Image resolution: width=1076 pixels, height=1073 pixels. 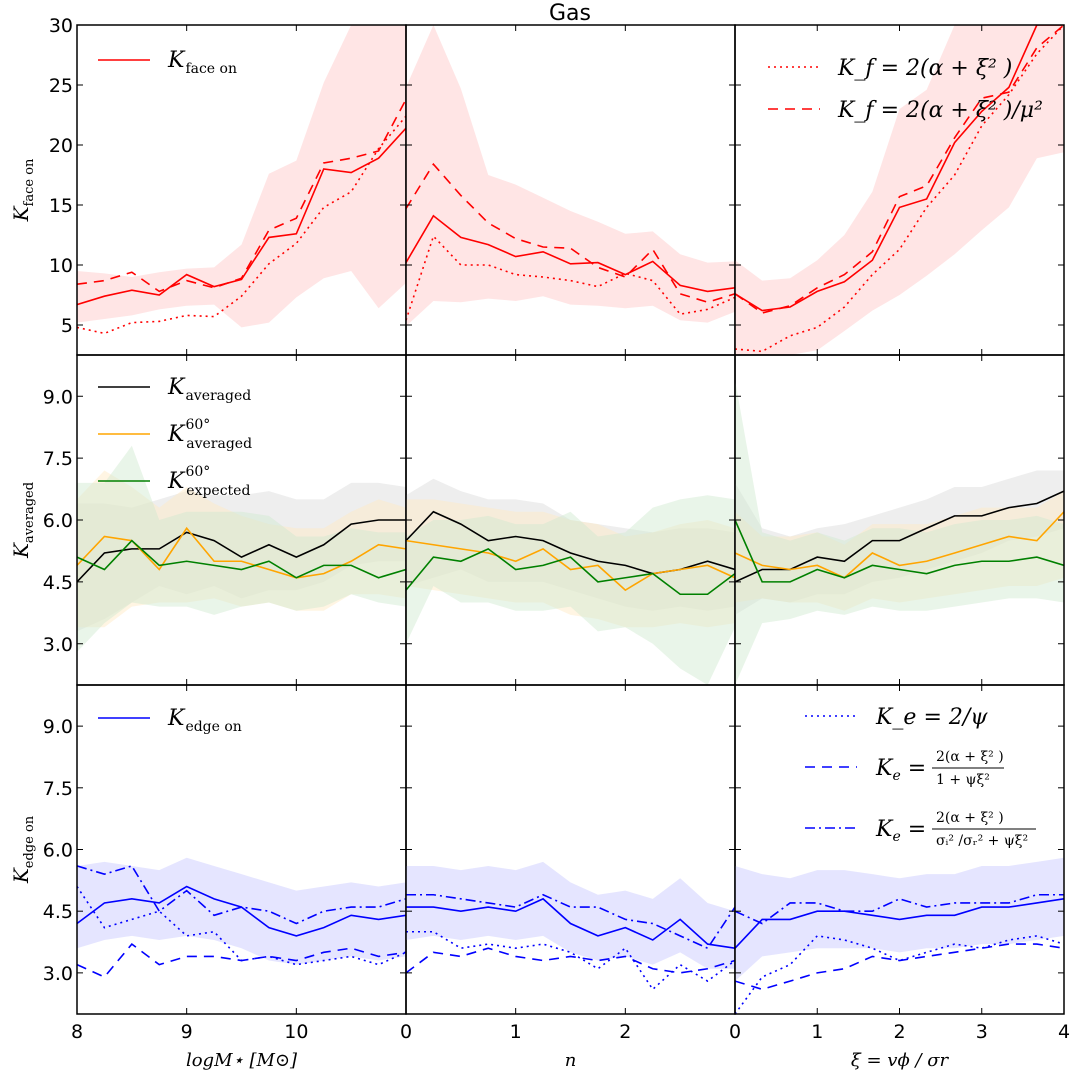 What do you see at coordinates (67, 326) in the screenshot?
I see `ytick-label-face-mass-0: 5` at bounding box center [67, 326].